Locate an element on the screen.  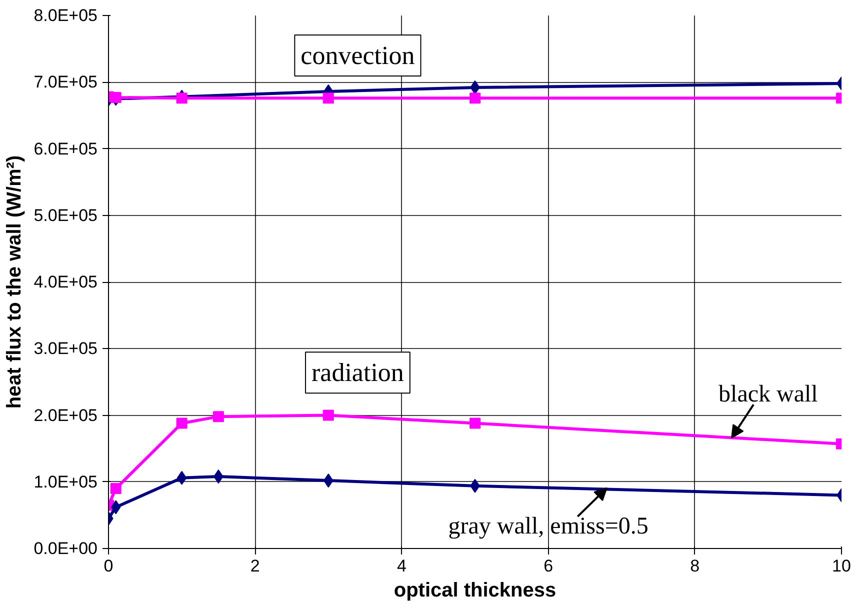
annotation: radiation is located at coordinates (358, 373).